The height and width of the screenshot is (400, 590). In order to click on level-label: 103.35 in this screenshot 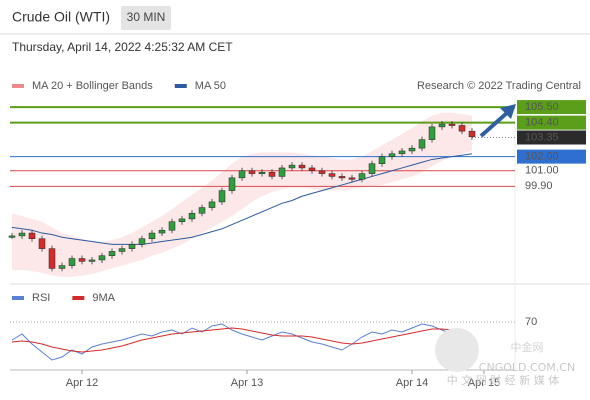, I will do `click(542, 137)`.